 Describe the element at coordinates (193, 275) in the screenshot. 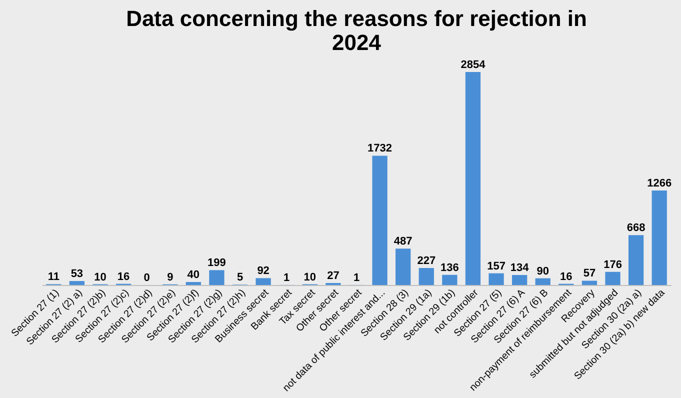

I see `data-label: 40` at that location.